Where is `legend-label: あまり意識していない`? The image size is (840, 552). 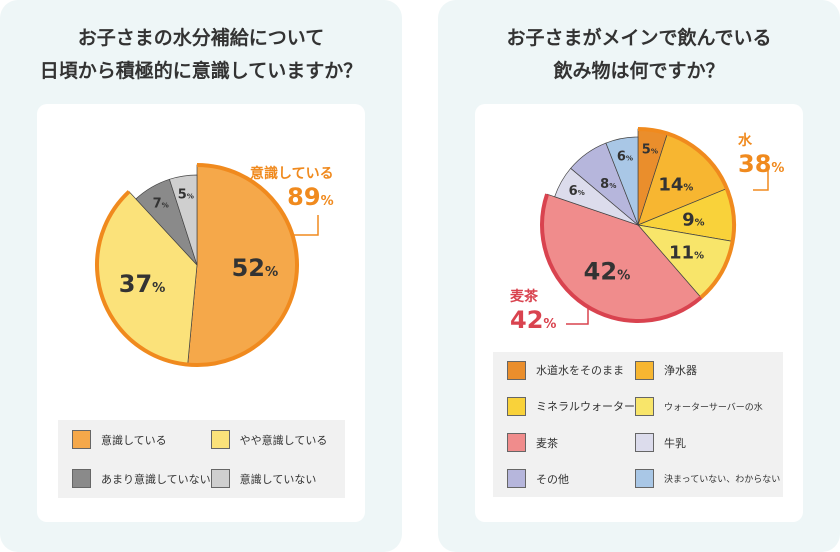 legend-label: あまり意識していない is located at coordinates (156, 479).